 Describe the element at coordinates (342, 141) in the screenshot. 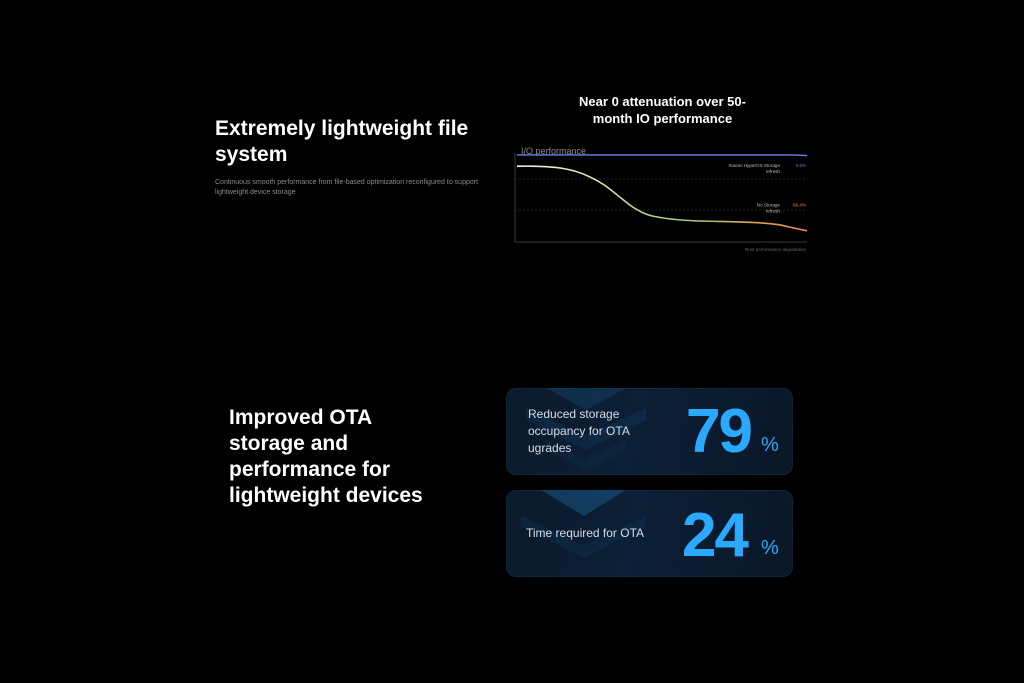

I see `filesystem-title: Extremely lightweight file system` at that location.